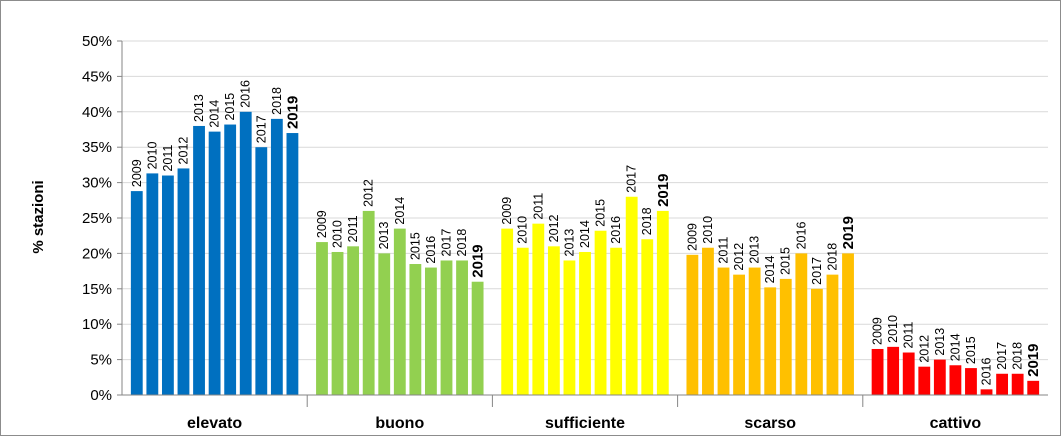 This screenshot has width=1061, height=440. What do you see at coordinates (101, 360) in the screenshot?
I see `y-tick-label: 5%` at bounding box center [101, 360].